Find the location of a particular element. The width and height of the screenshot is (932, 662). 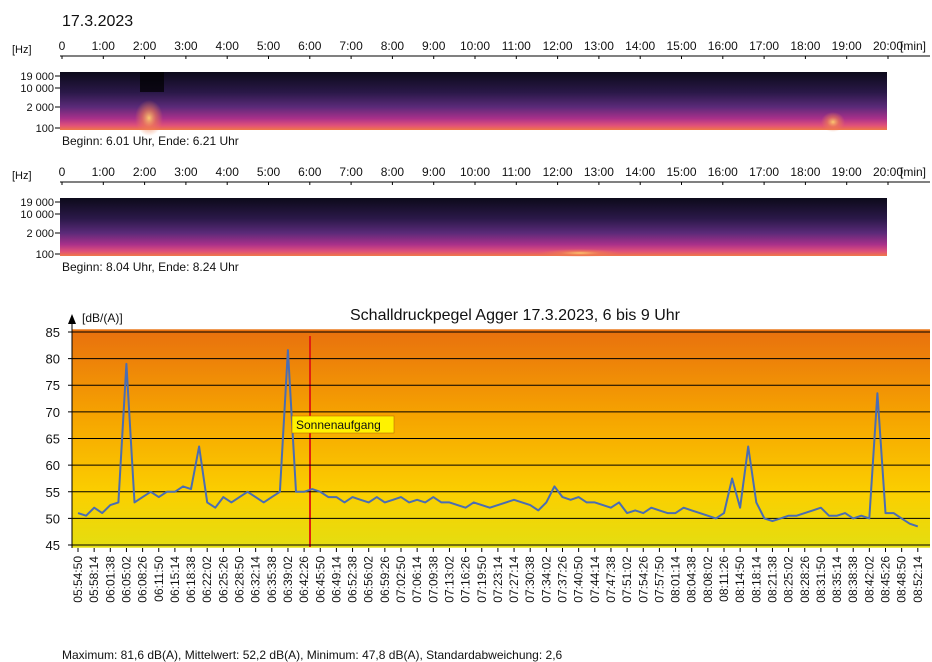

y-tick-label: 60 is located at coordinates (53, 465).